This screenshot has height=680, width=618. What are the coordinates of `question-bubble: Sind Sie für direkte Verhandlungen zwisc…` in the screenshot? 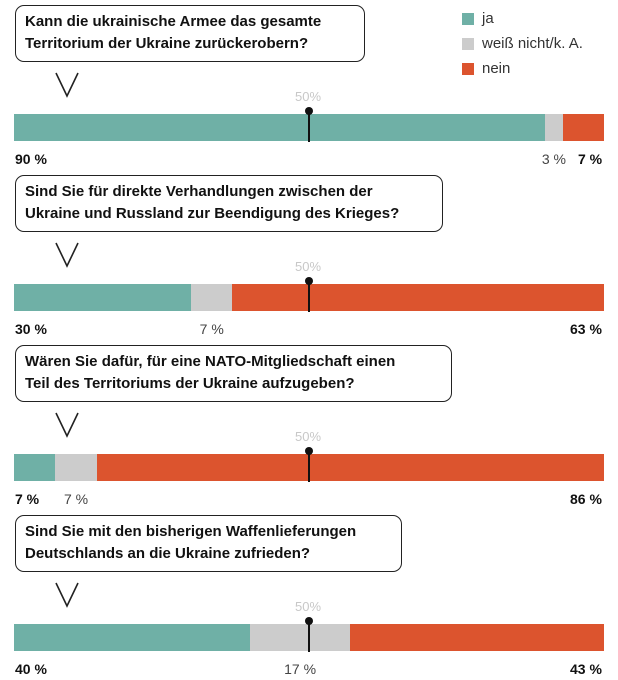 It's located at (229, 203).